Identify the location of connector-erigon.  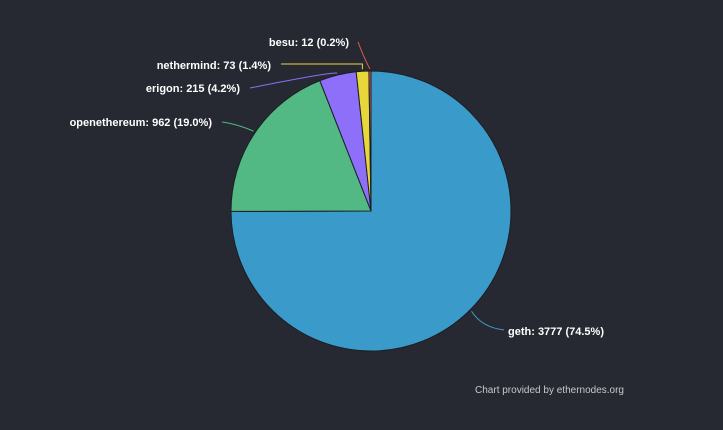
(293, 80).